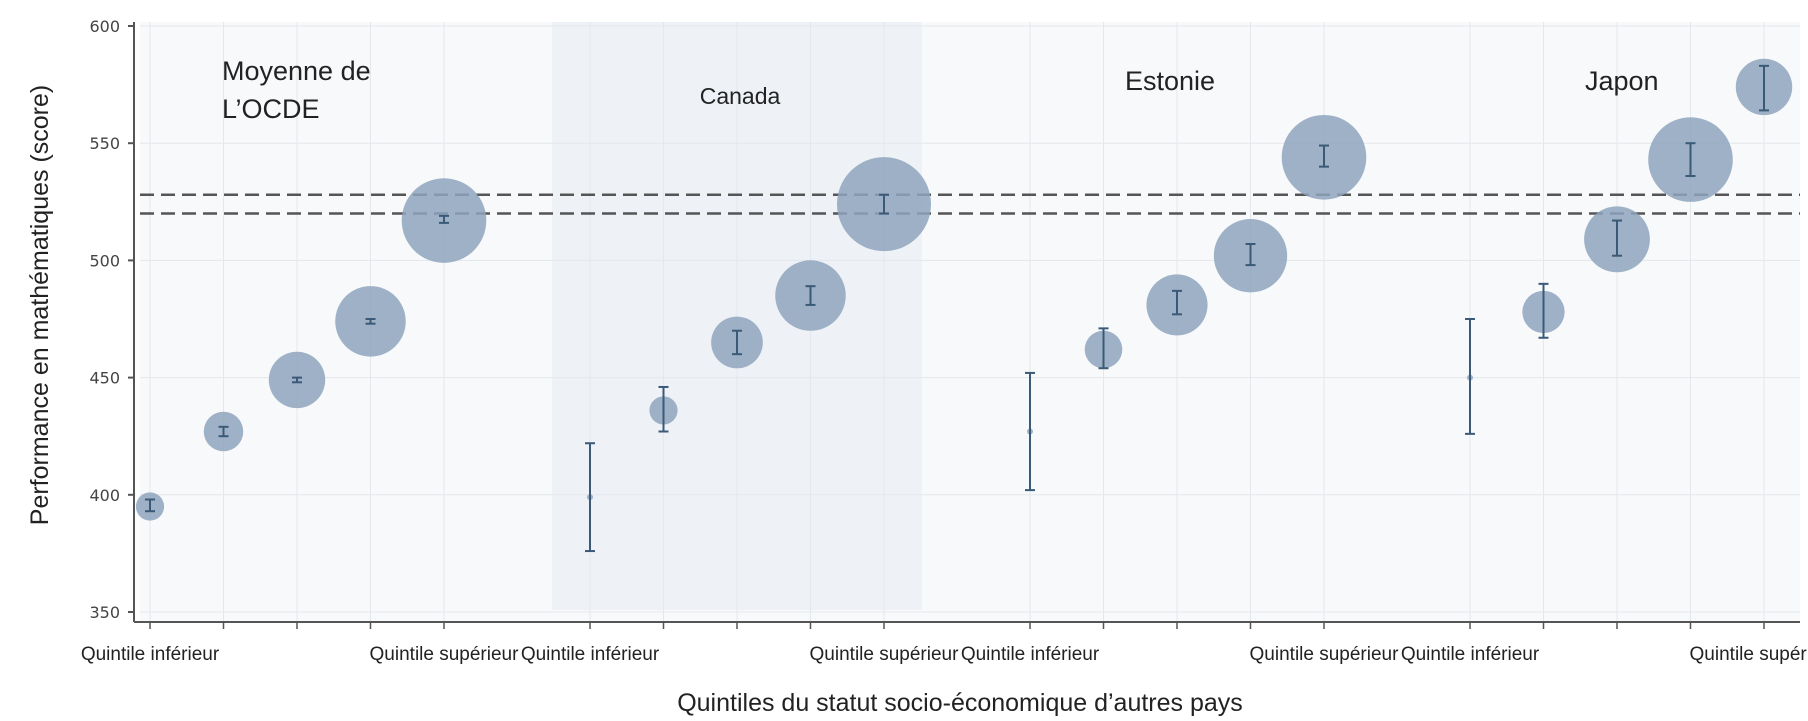 The width and height of the screenshot is (1808, 721). Describe the element at coordinates (104, 378) in the screenshot. I see `y-tick-label: 450` at that location.